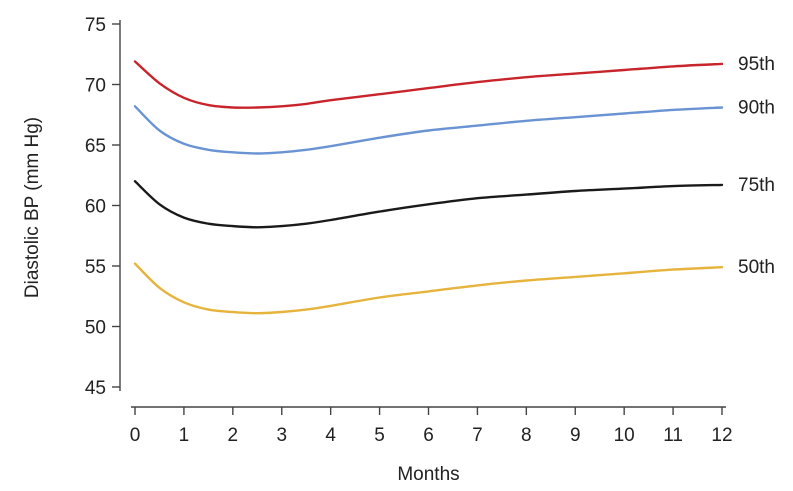 This screenshot has height=491, width=793. Describe the element at coordinates (756, 64) in the screenshot. I see `series-label-95th: 95th` at that location.